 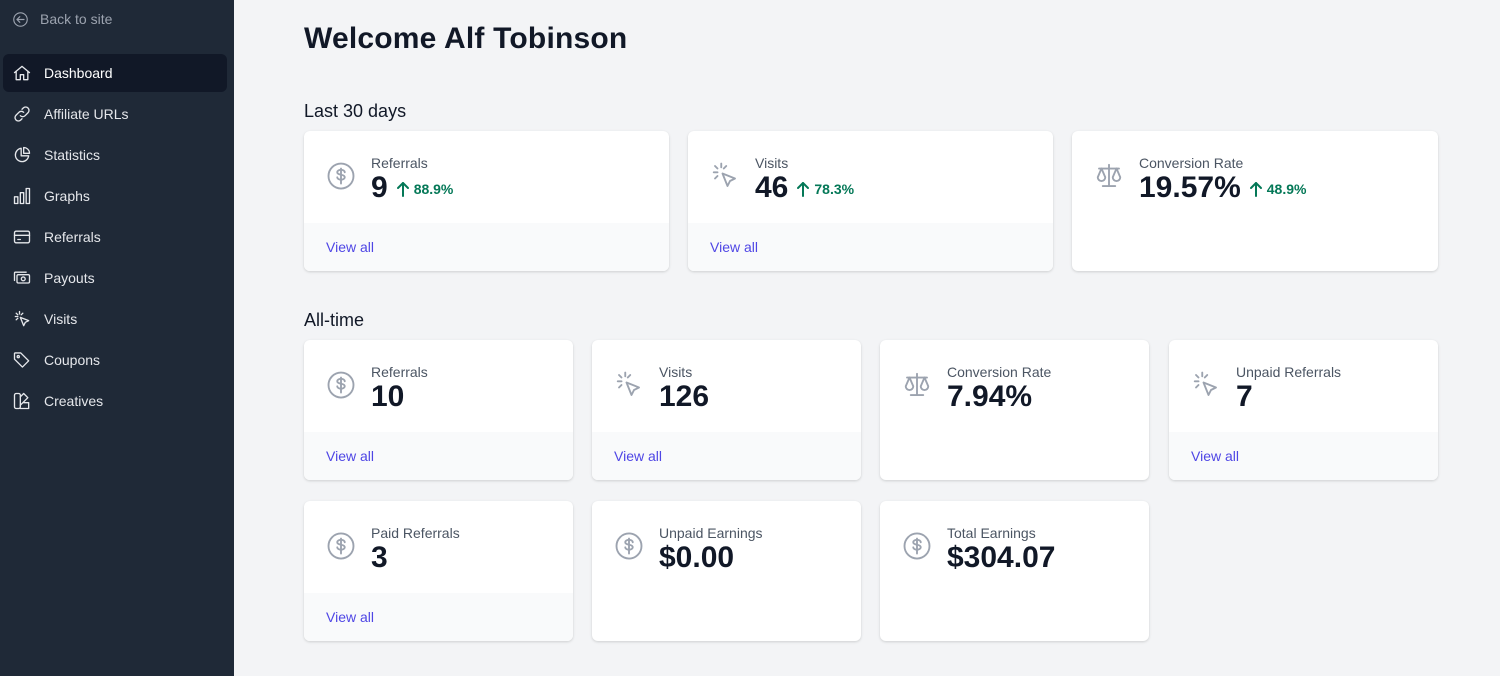 What do you see at coordinates (711, 533) in the screenshot?
I see `stat-label: Unpaid Earnings` at bounding box center [711, 533].